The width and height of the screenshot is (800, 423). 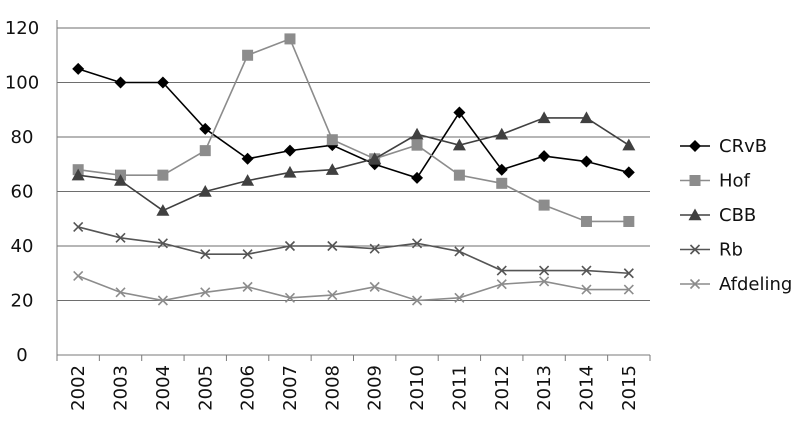 I want to click on point-cbb-2006, so click(x=248, y=180).